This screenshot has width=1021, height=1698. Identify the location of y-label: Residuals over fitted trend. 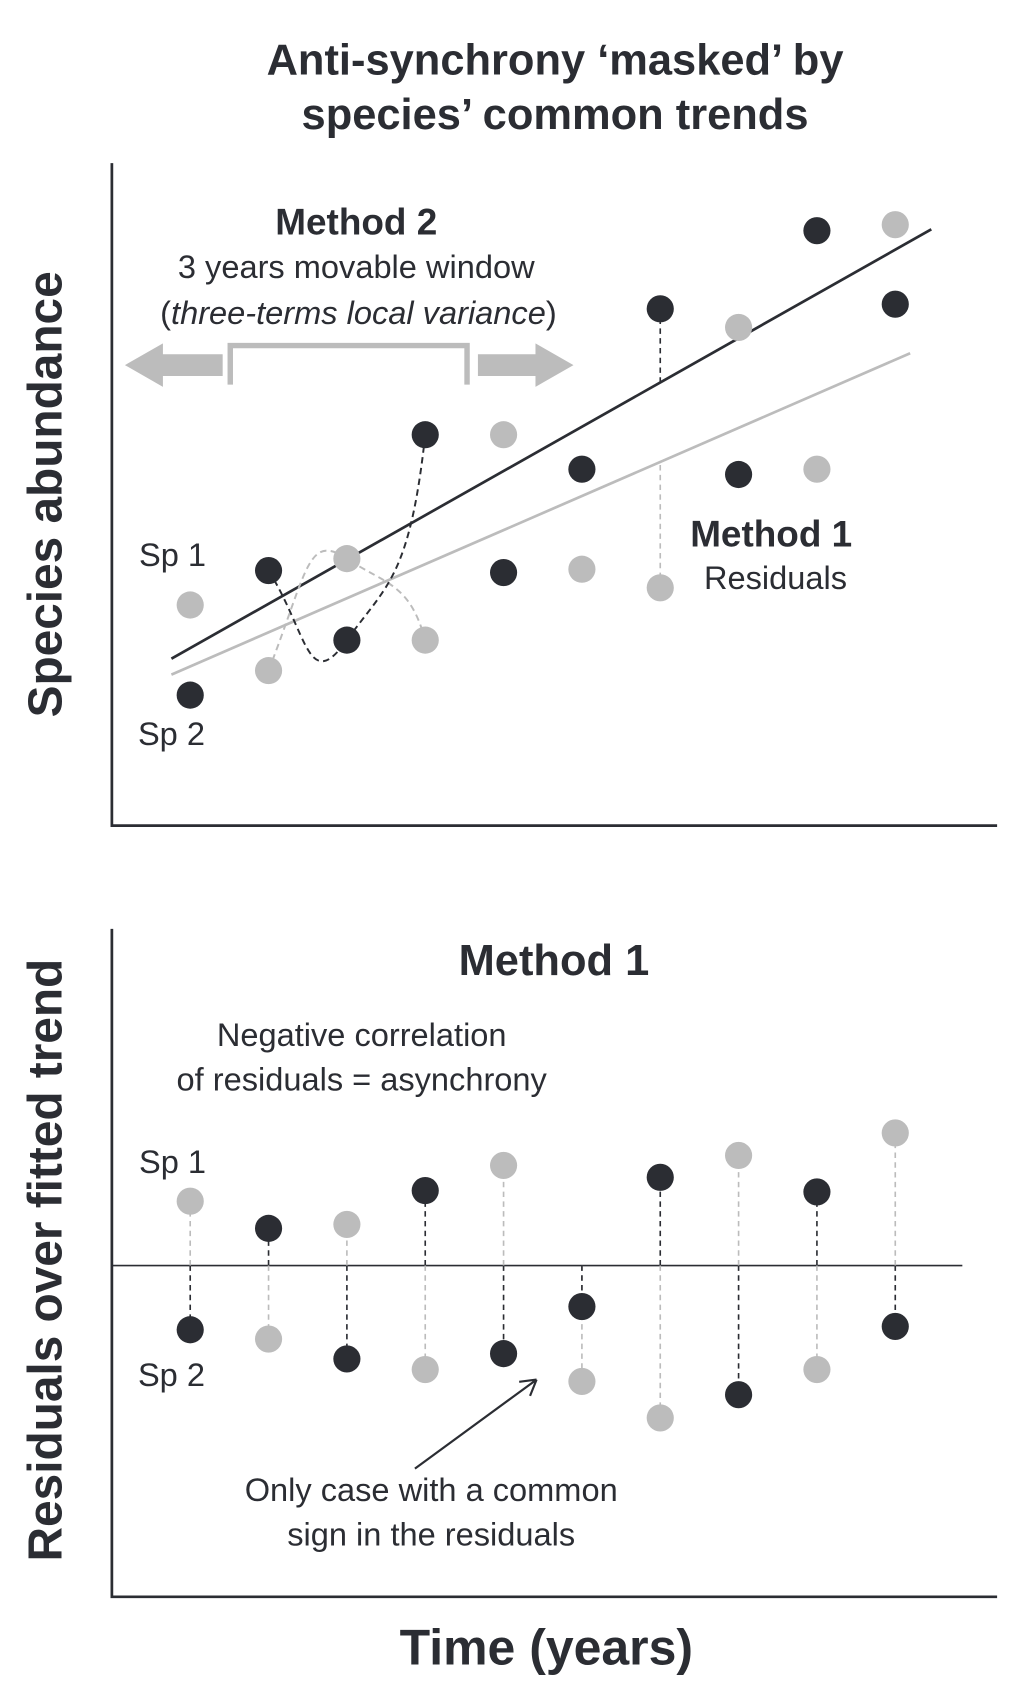
(46, 1260).